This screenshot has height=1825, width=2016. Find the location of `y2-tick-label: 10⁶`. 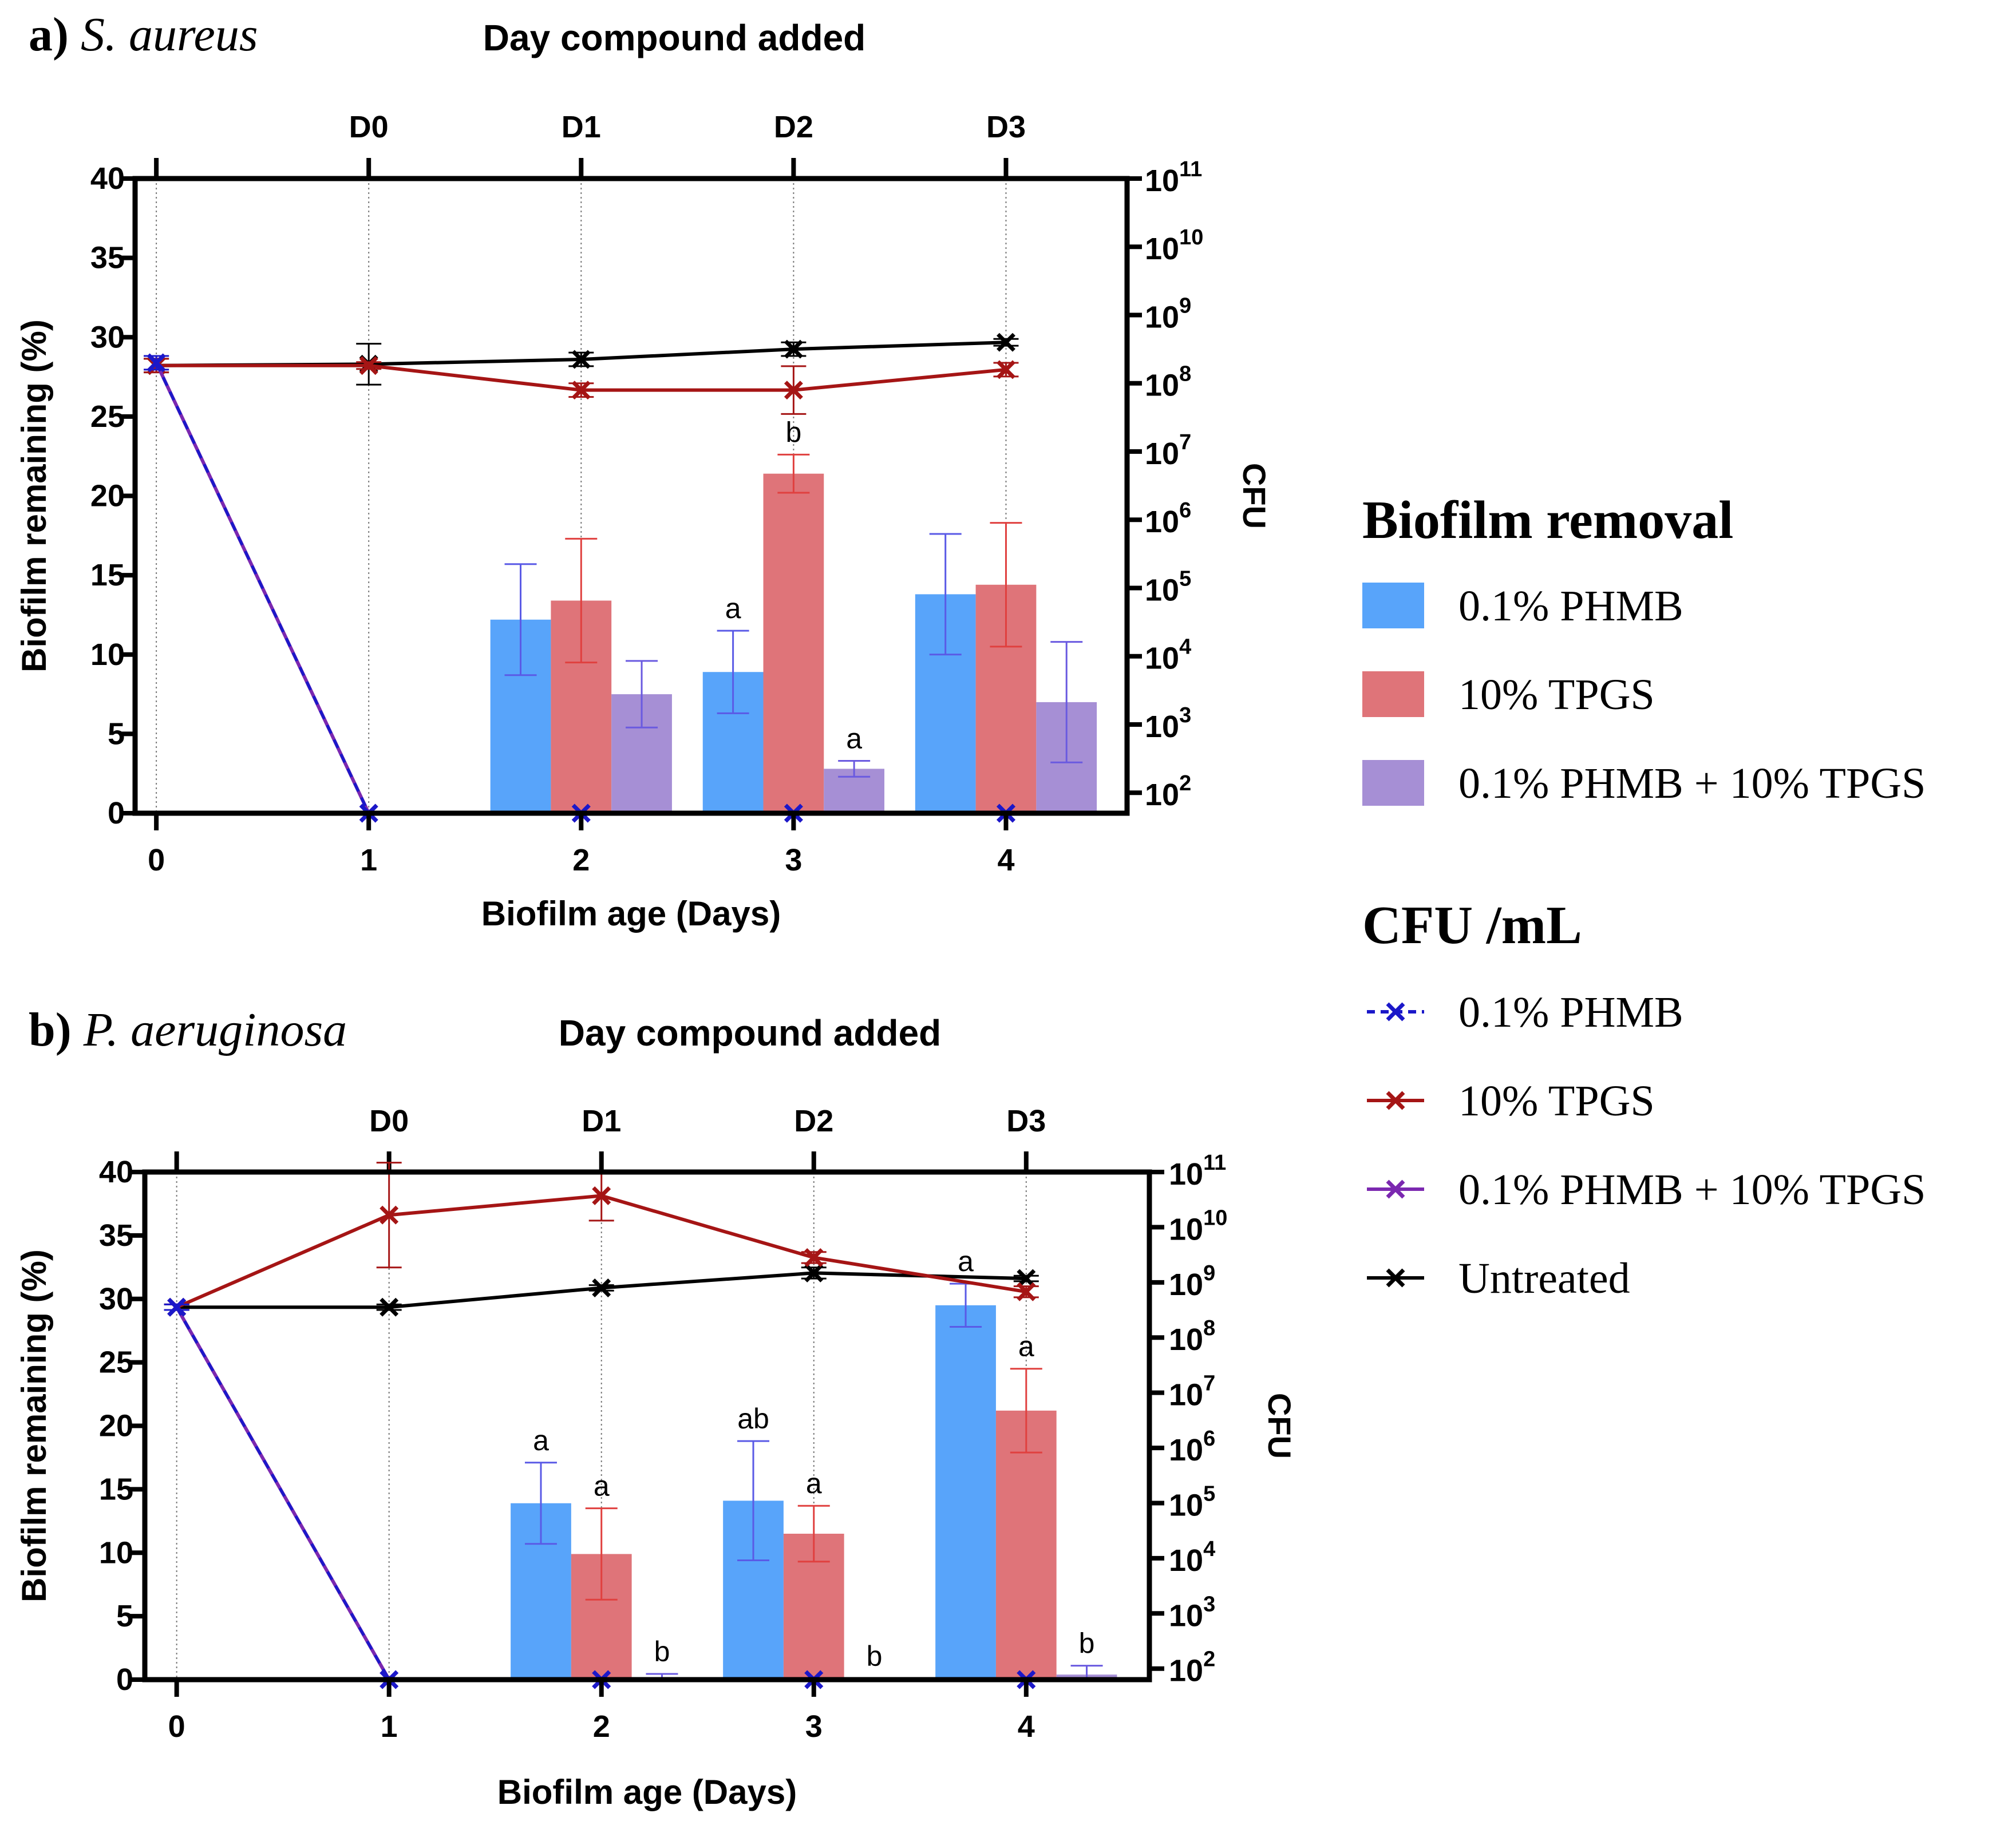

y2-tick-label: 10⁶ is located at coordinates (1192, 1447).